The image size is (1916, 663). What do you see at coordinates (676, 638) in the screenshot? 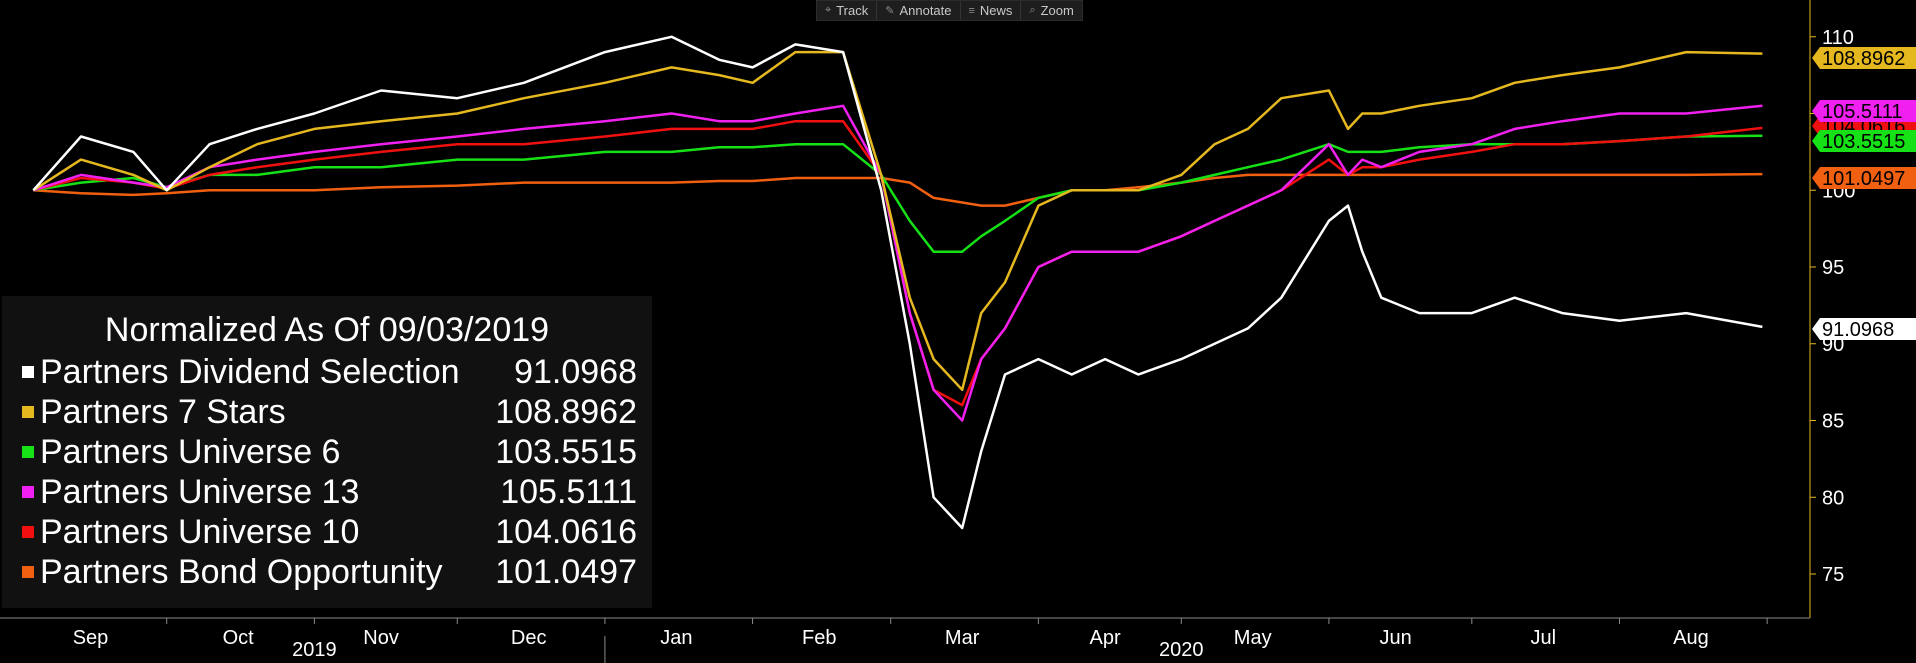
I see `x-tick-label: Jan` at bounding box center [676, 638].